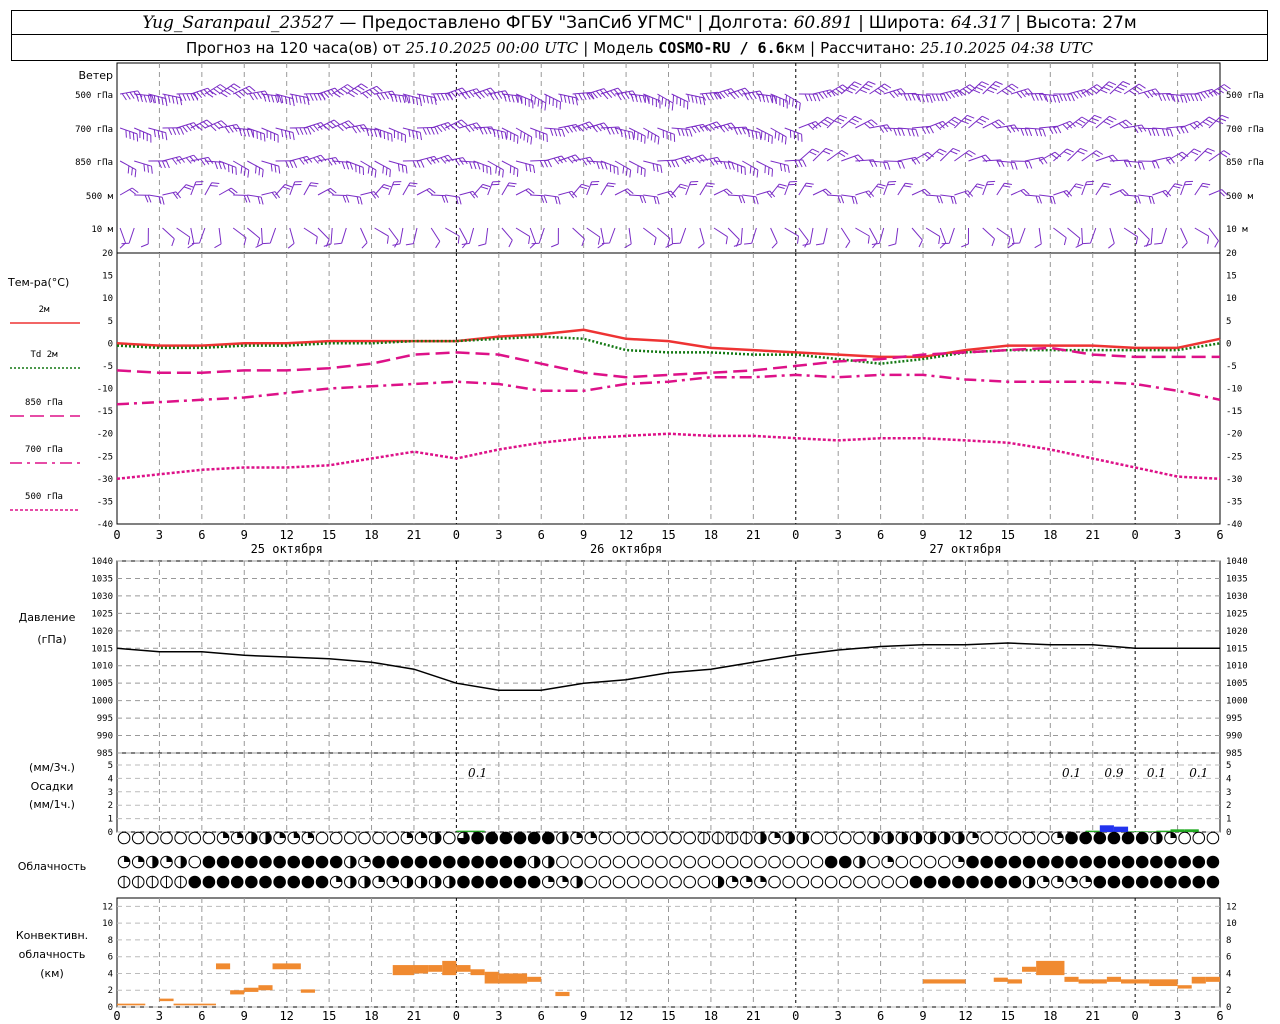 Image resolution: width=1280 pixels, height=1024 pixels. Describe the element at coordinates (105, 390) in the screenshot. I see `temp-y-tick-left: -10` at that location.